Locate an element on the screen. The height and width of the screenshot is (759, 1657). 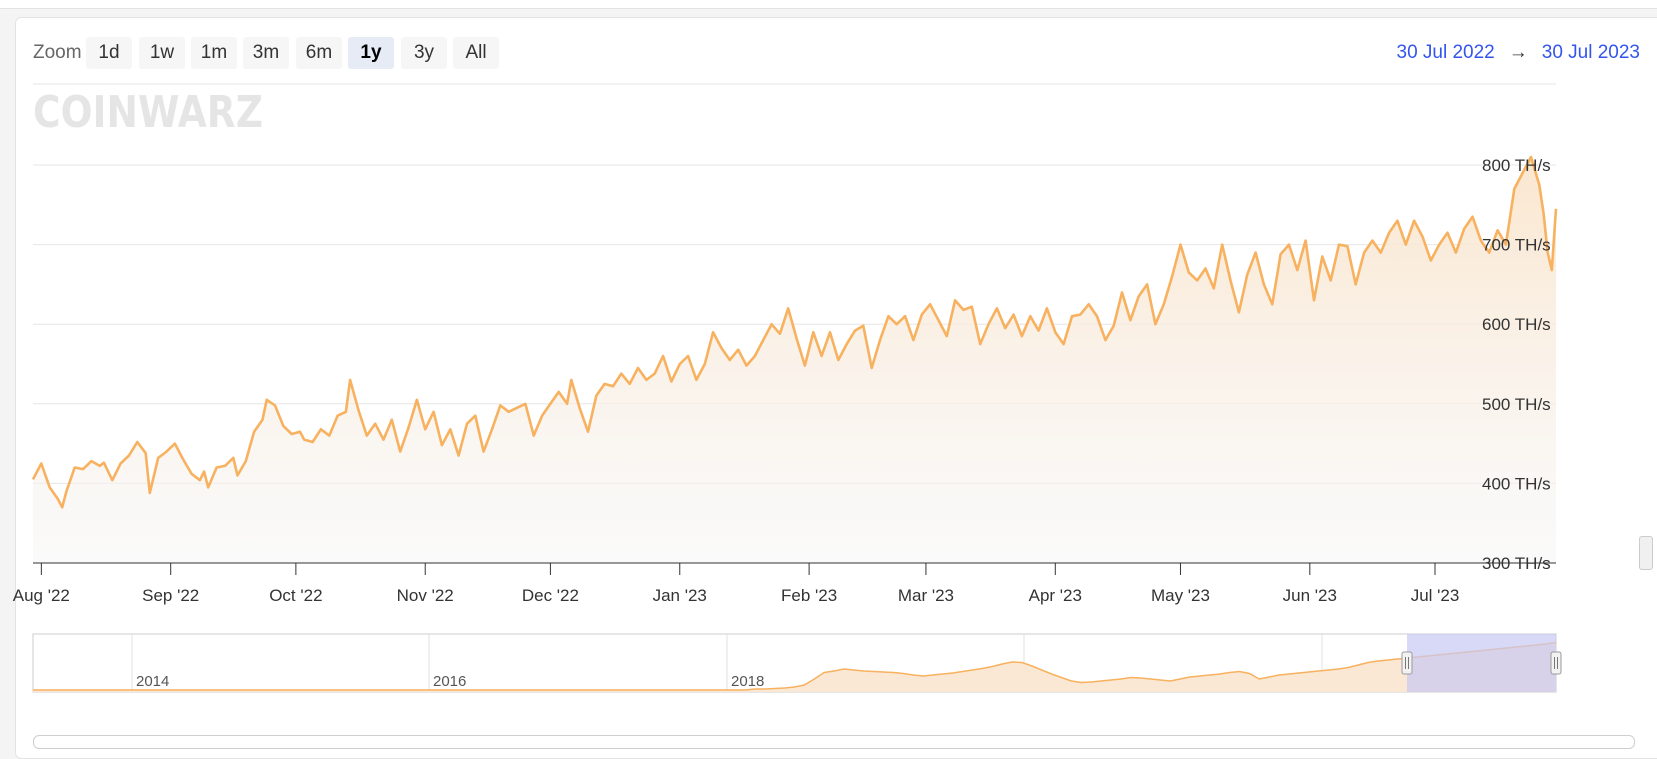
x-tick-label: Jul '23 is located at coordinates (1435, 595).